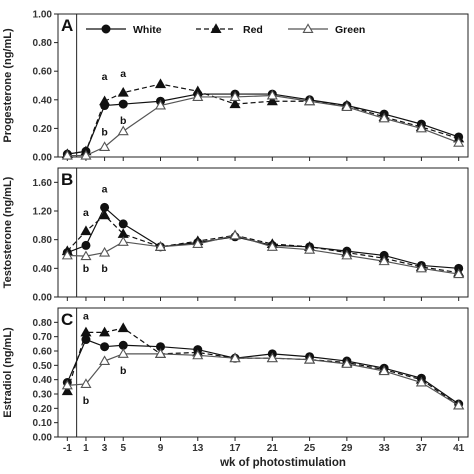 This screenshot has width=474, height=474. Describe the element at coordinates (67, 25) in the screenshot. I see `panel-label: A` at that location.